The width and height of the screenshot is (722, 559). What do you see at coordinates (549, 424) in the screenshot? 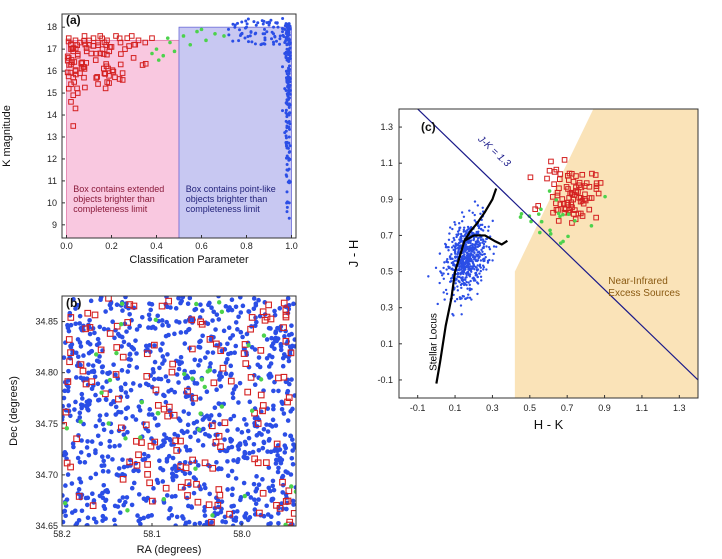
I see `x-axis-label: H - K` at bounding box center [549, 424].